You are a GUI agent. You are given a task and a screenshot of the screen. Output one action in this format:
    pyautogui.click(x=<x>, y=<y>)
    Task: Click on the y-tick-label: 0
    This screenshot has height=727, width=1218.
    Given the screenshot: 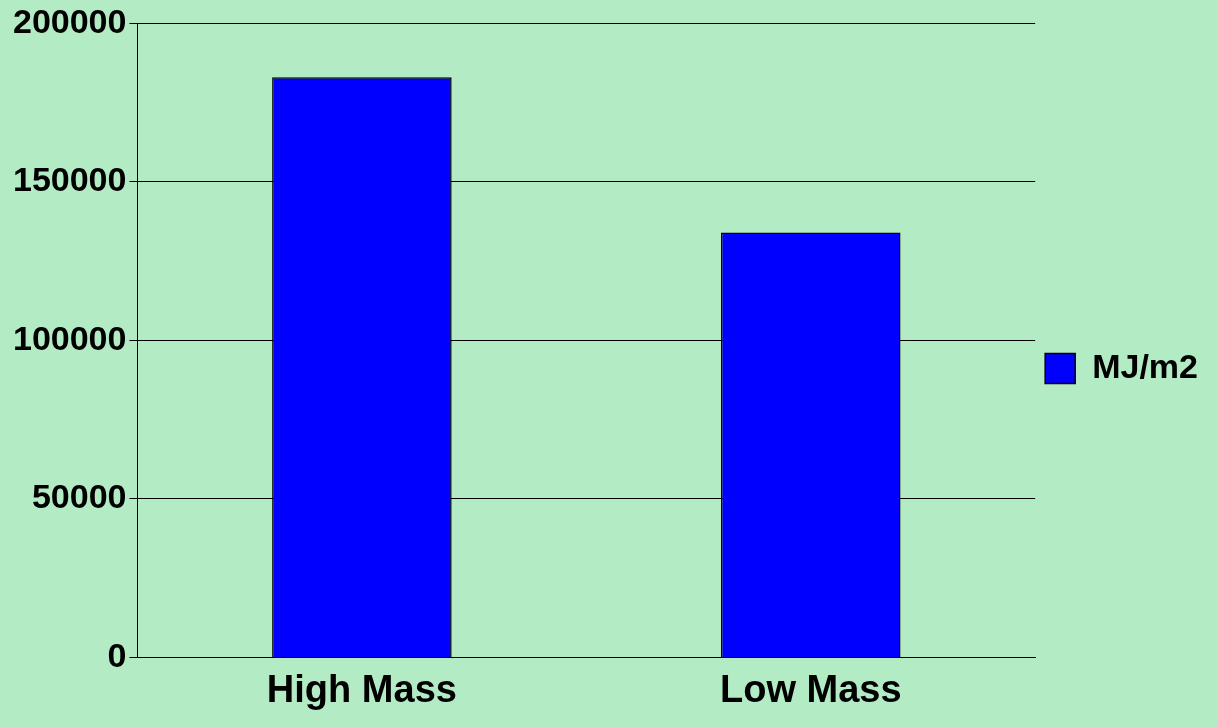 What is the action you would take?
    pyautogui.click(x=117, y=654)
    